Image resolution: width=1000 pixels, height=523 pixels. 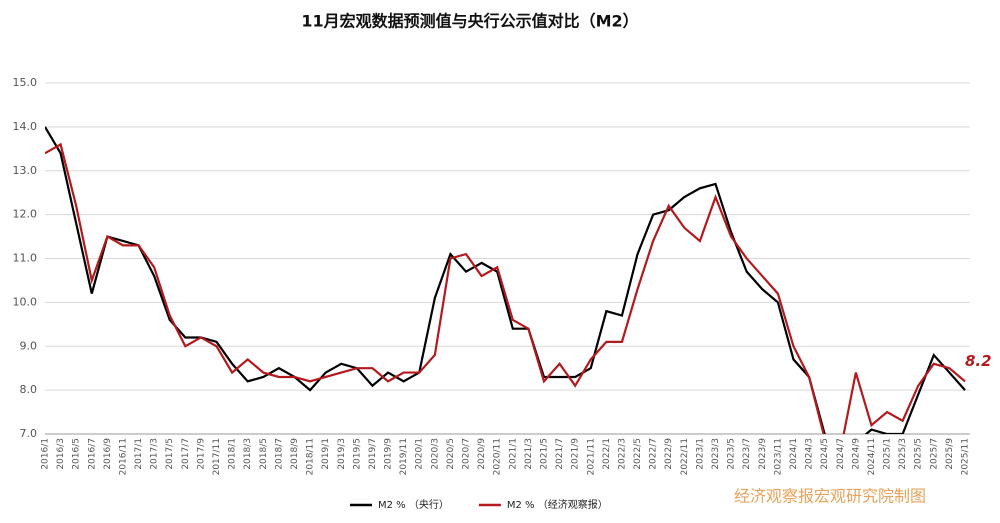 What do you see at coordinates (25, 301) in the screenshot?
I see `y-tick-label: 10.0` at bounding box center [25, 301].